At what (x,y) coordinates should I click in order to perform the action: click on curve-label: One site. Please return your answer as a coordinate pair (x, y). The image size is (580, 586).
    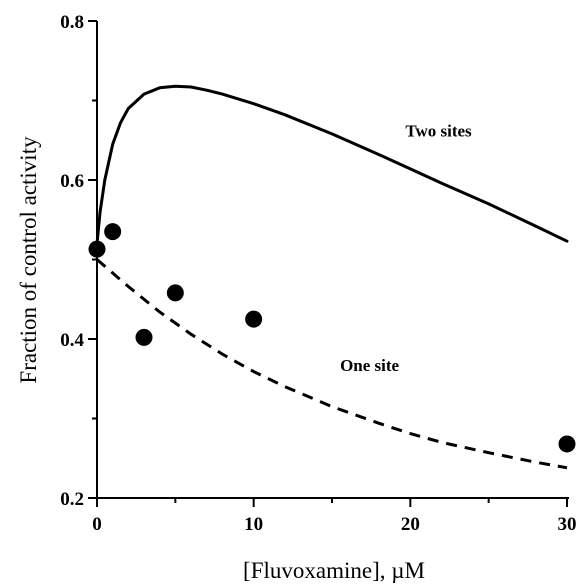
    Looking at the image, I should click on (369, 365).